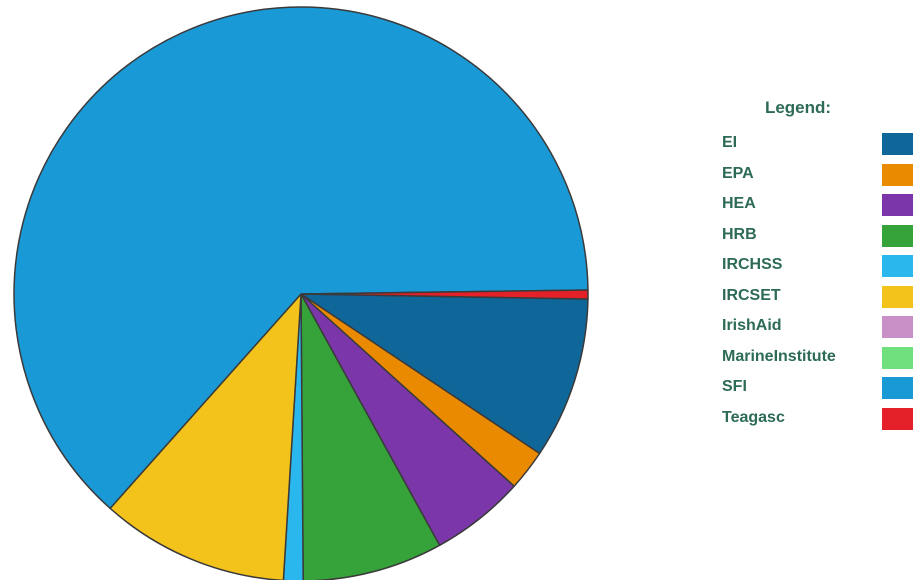 The height and width of the screenshot is (580, 913). Describe the element at coordinates (798, 107) in the screenshot. I see `legend-title: Legend:` at that location.